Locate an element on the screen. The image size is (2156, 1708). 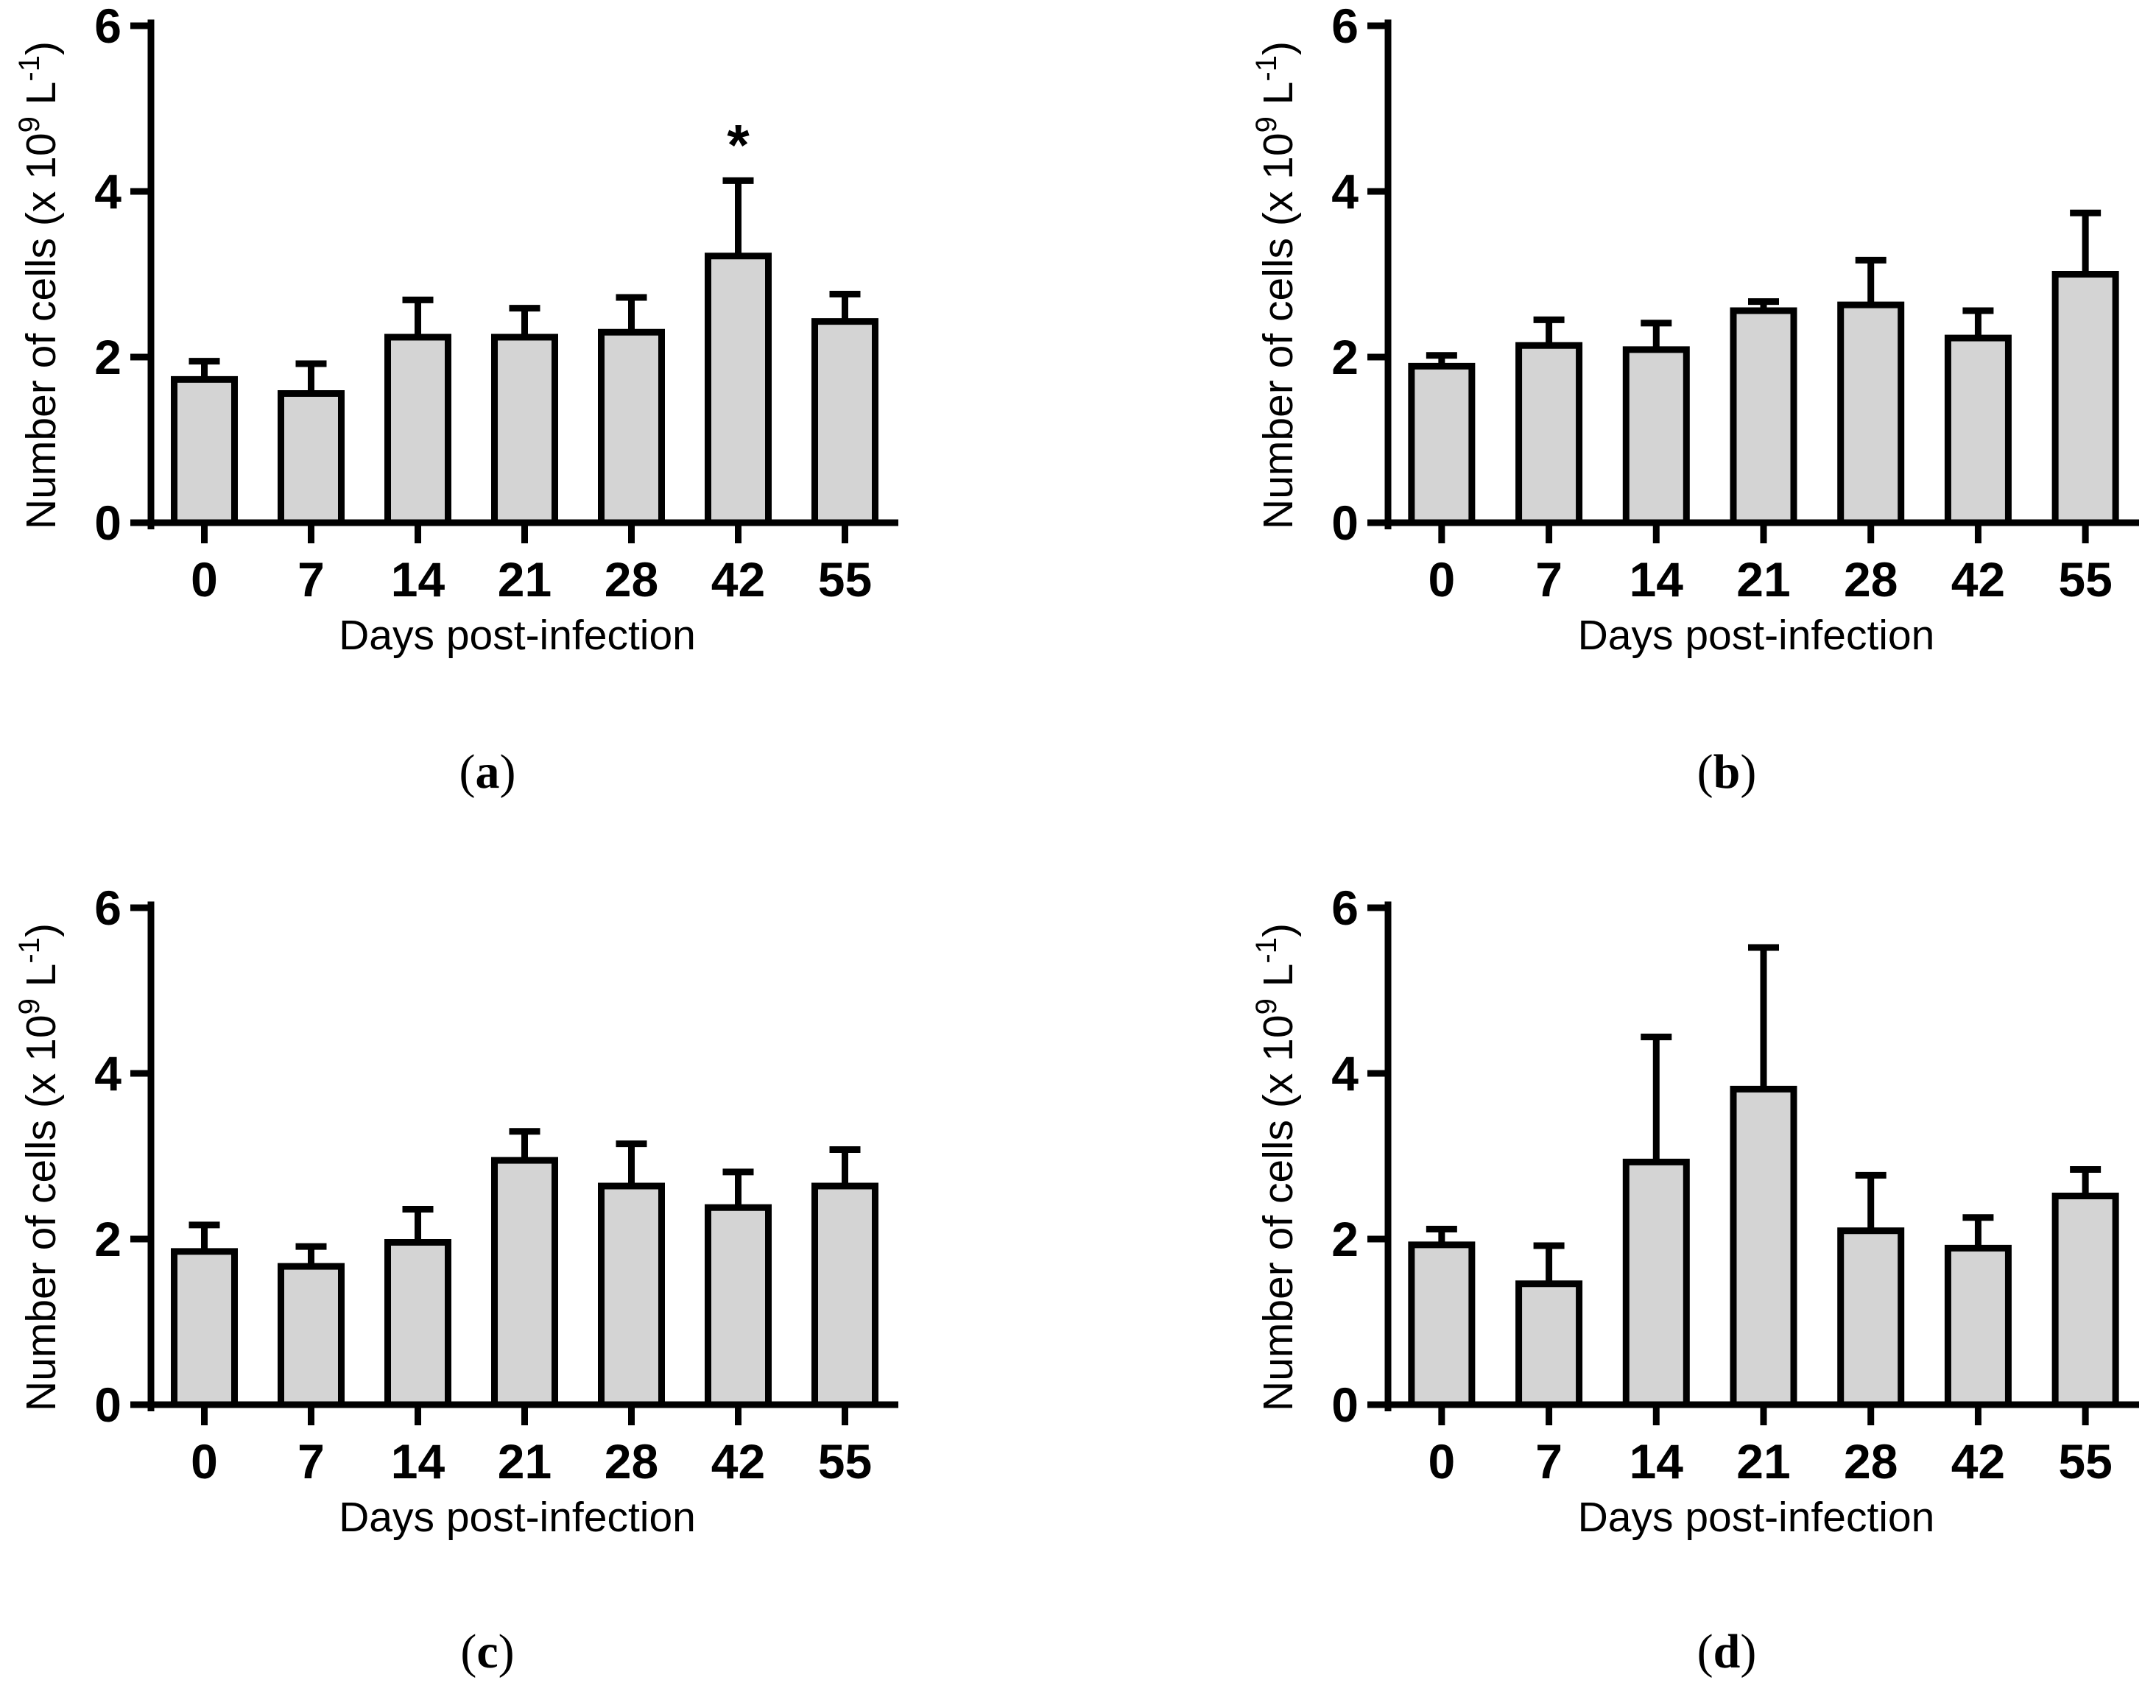
x-tick-label-a-14: 14 is located at coordinates (418, 579).